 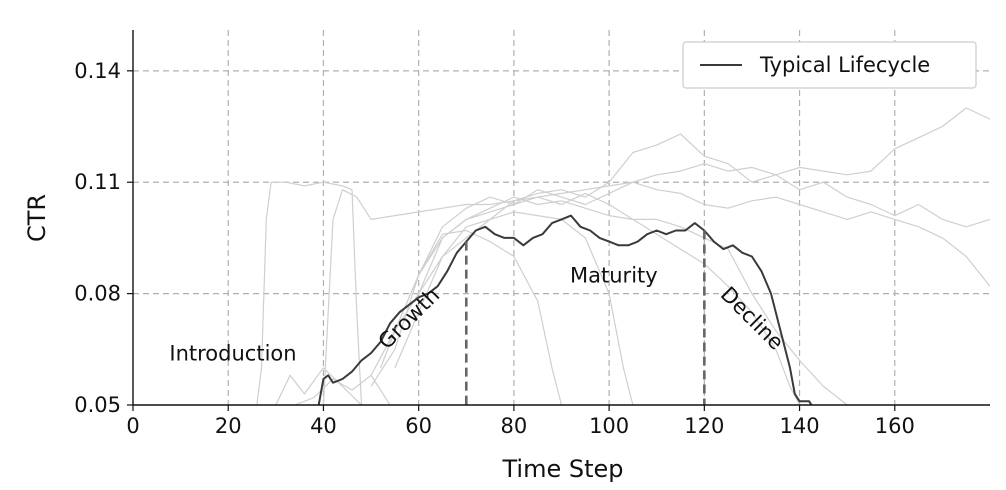 I want to click on x-tick-label: 40, so click(x=323, y=426).